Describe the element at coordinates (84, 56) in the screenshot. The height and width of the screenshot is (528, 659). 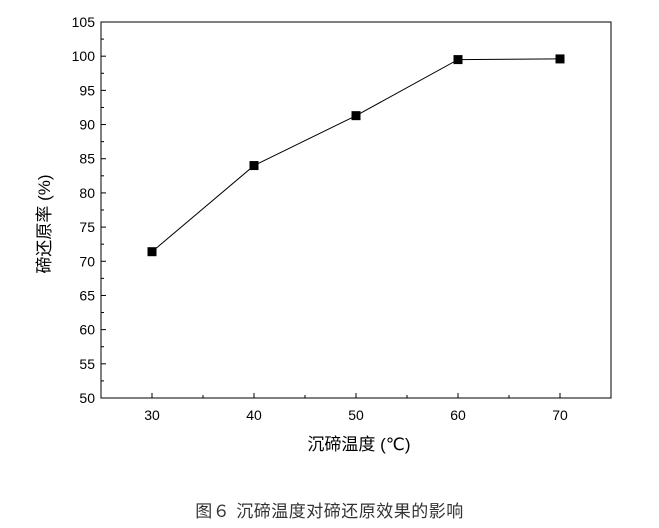
I see `y-tick-label: 100` at that location.